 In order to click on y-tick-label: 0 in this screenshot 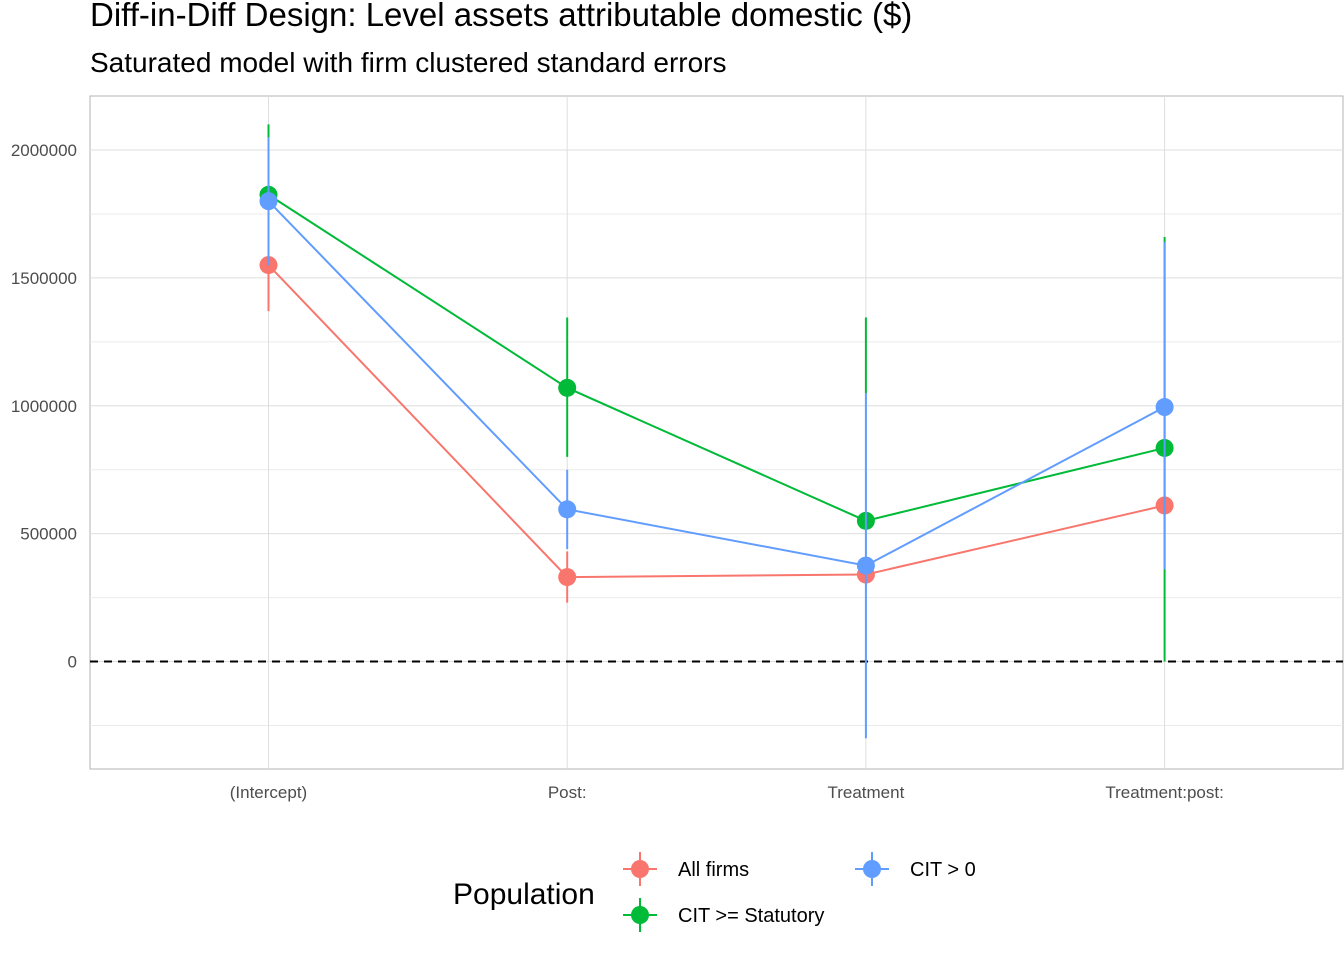, I will do `click(72, 662)`.